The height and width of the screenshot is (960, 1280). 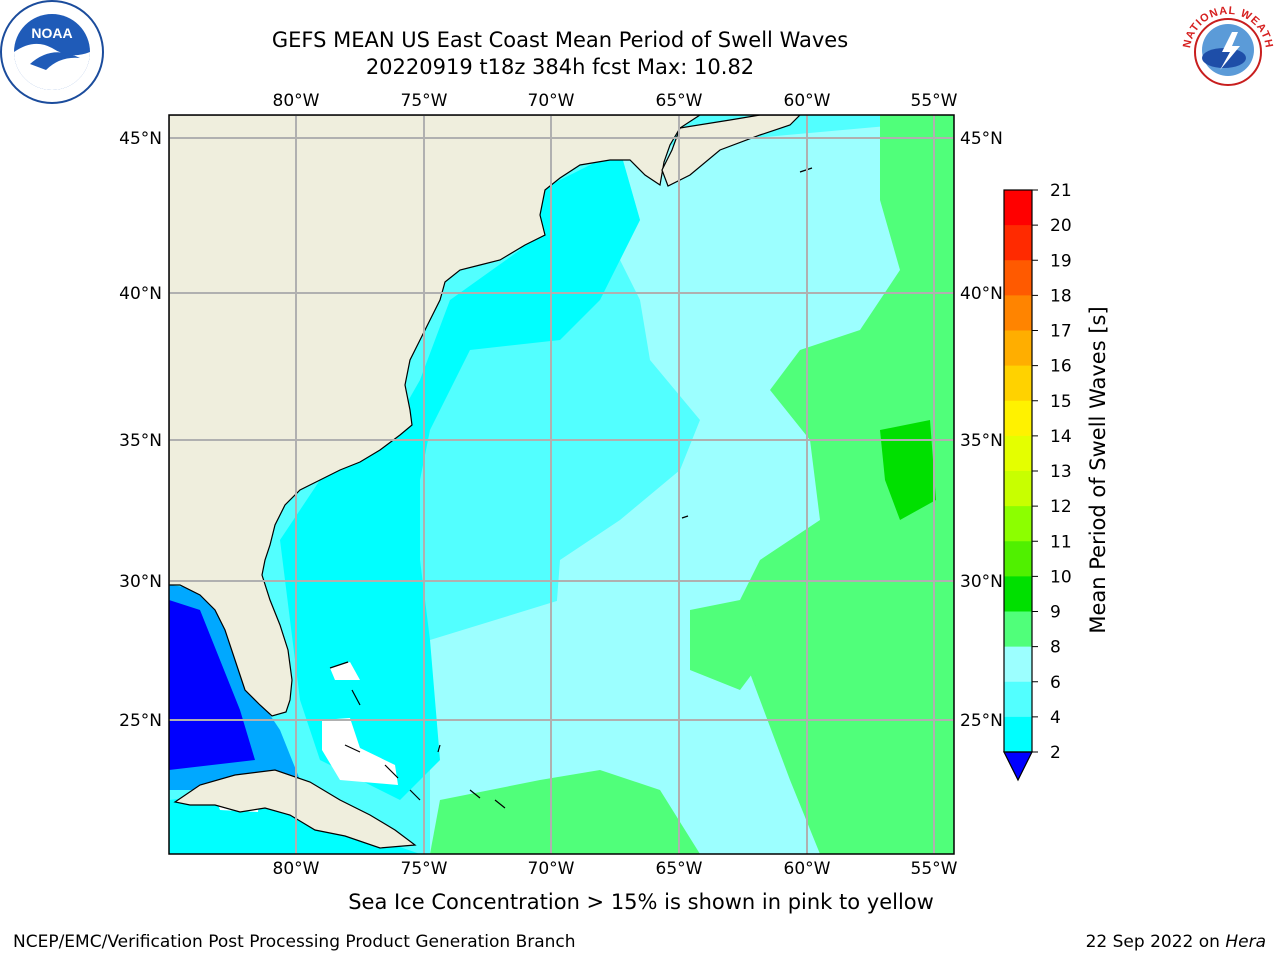 What do you see at coordinates (1061, 507) in the screenshot?
I see `colorbar-tick-label: 12` at bounding box center [1061, 507].